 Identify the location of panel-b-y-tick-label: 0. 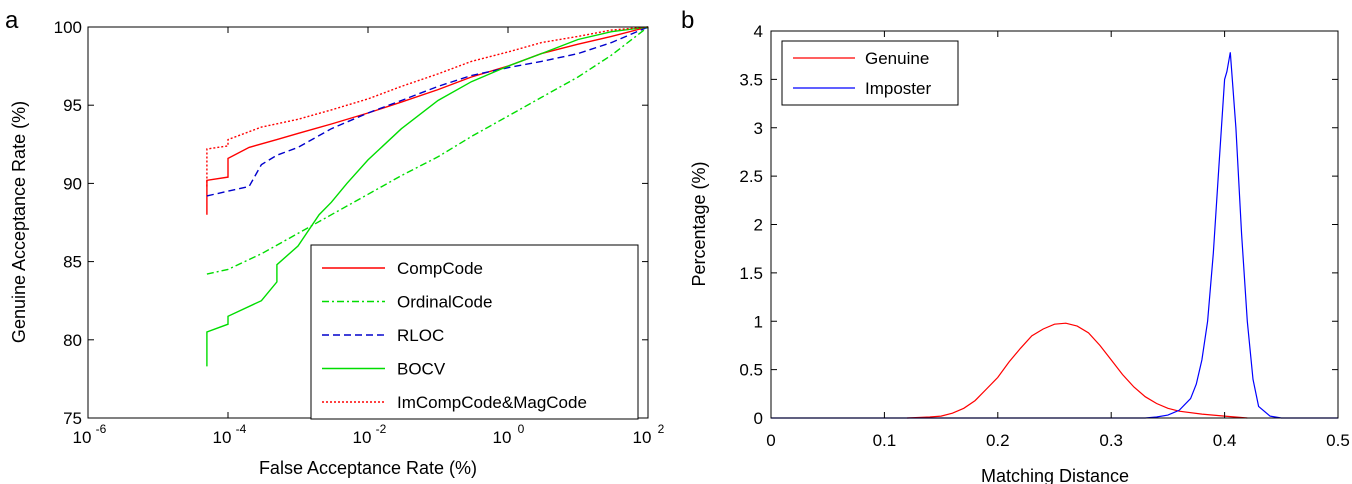
(758, 418).